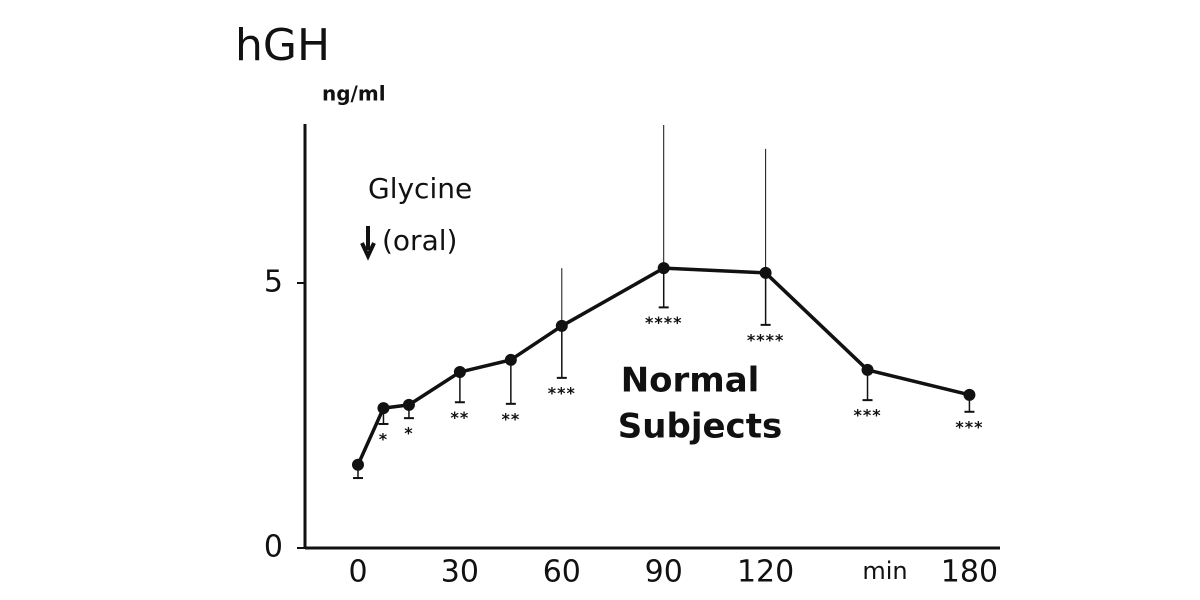  I want to click on x-axis-label: min, so click(884, 571).